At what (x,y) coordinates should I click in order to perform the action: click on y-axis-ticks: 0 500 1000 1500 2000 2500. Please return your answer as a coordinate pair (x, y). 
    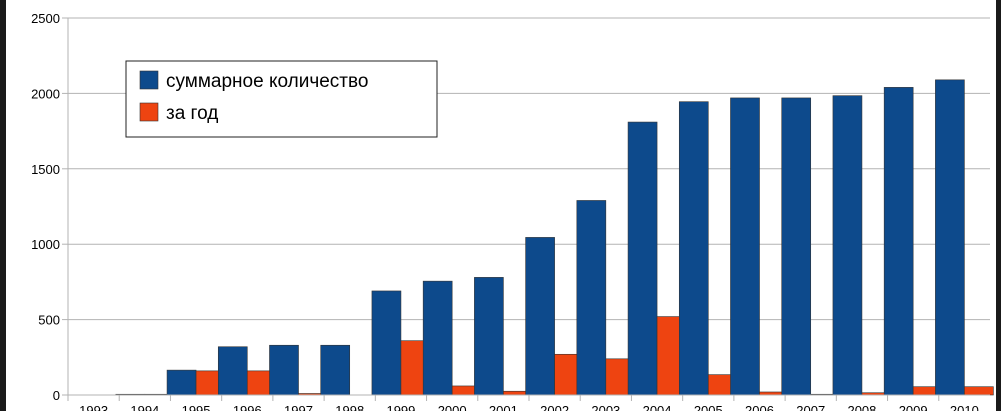
    Looking at the image, I should click on (49, 207).